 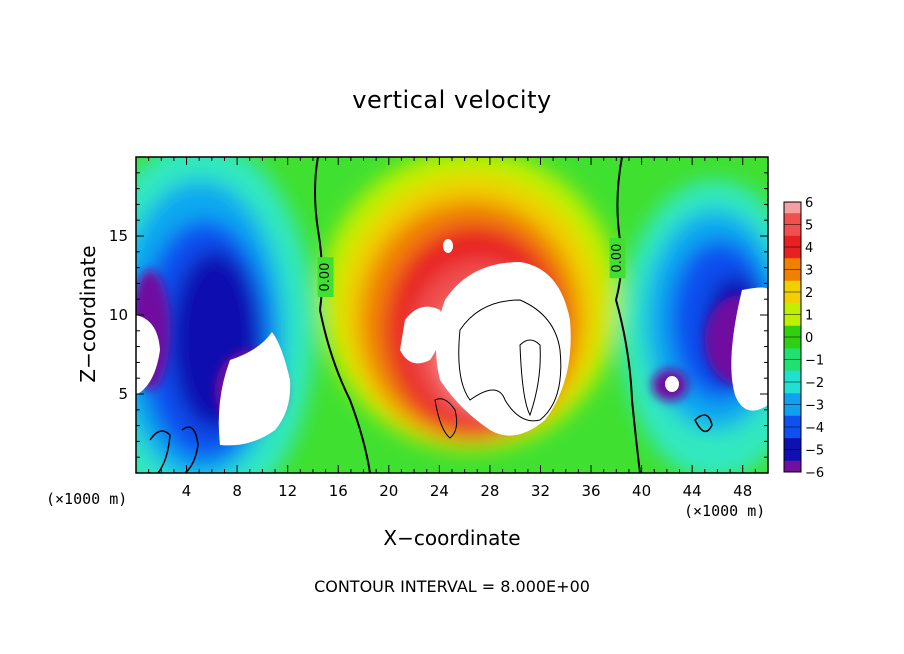 What do you see at coordinates (338, 491) in the screenshot?
I see `x-tick-label: 16` at bounding box center [338, 491].